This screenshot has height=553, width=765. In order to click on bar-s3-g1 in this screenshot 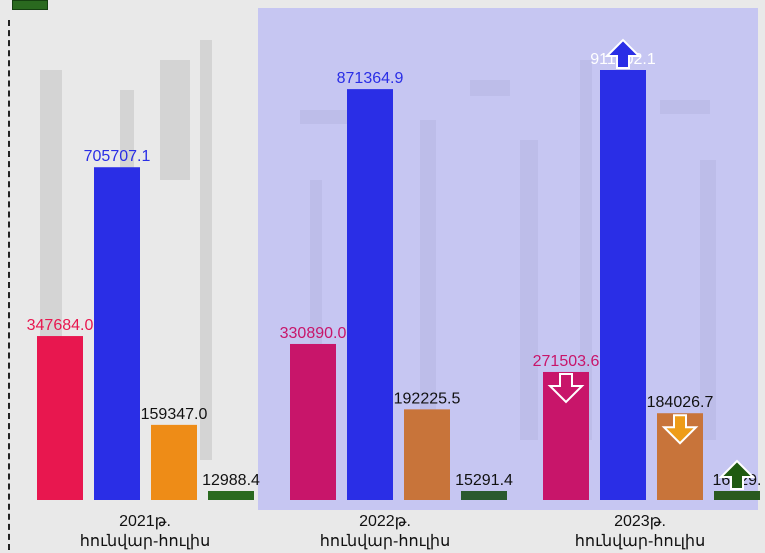, I will do `click(484, 495)`.